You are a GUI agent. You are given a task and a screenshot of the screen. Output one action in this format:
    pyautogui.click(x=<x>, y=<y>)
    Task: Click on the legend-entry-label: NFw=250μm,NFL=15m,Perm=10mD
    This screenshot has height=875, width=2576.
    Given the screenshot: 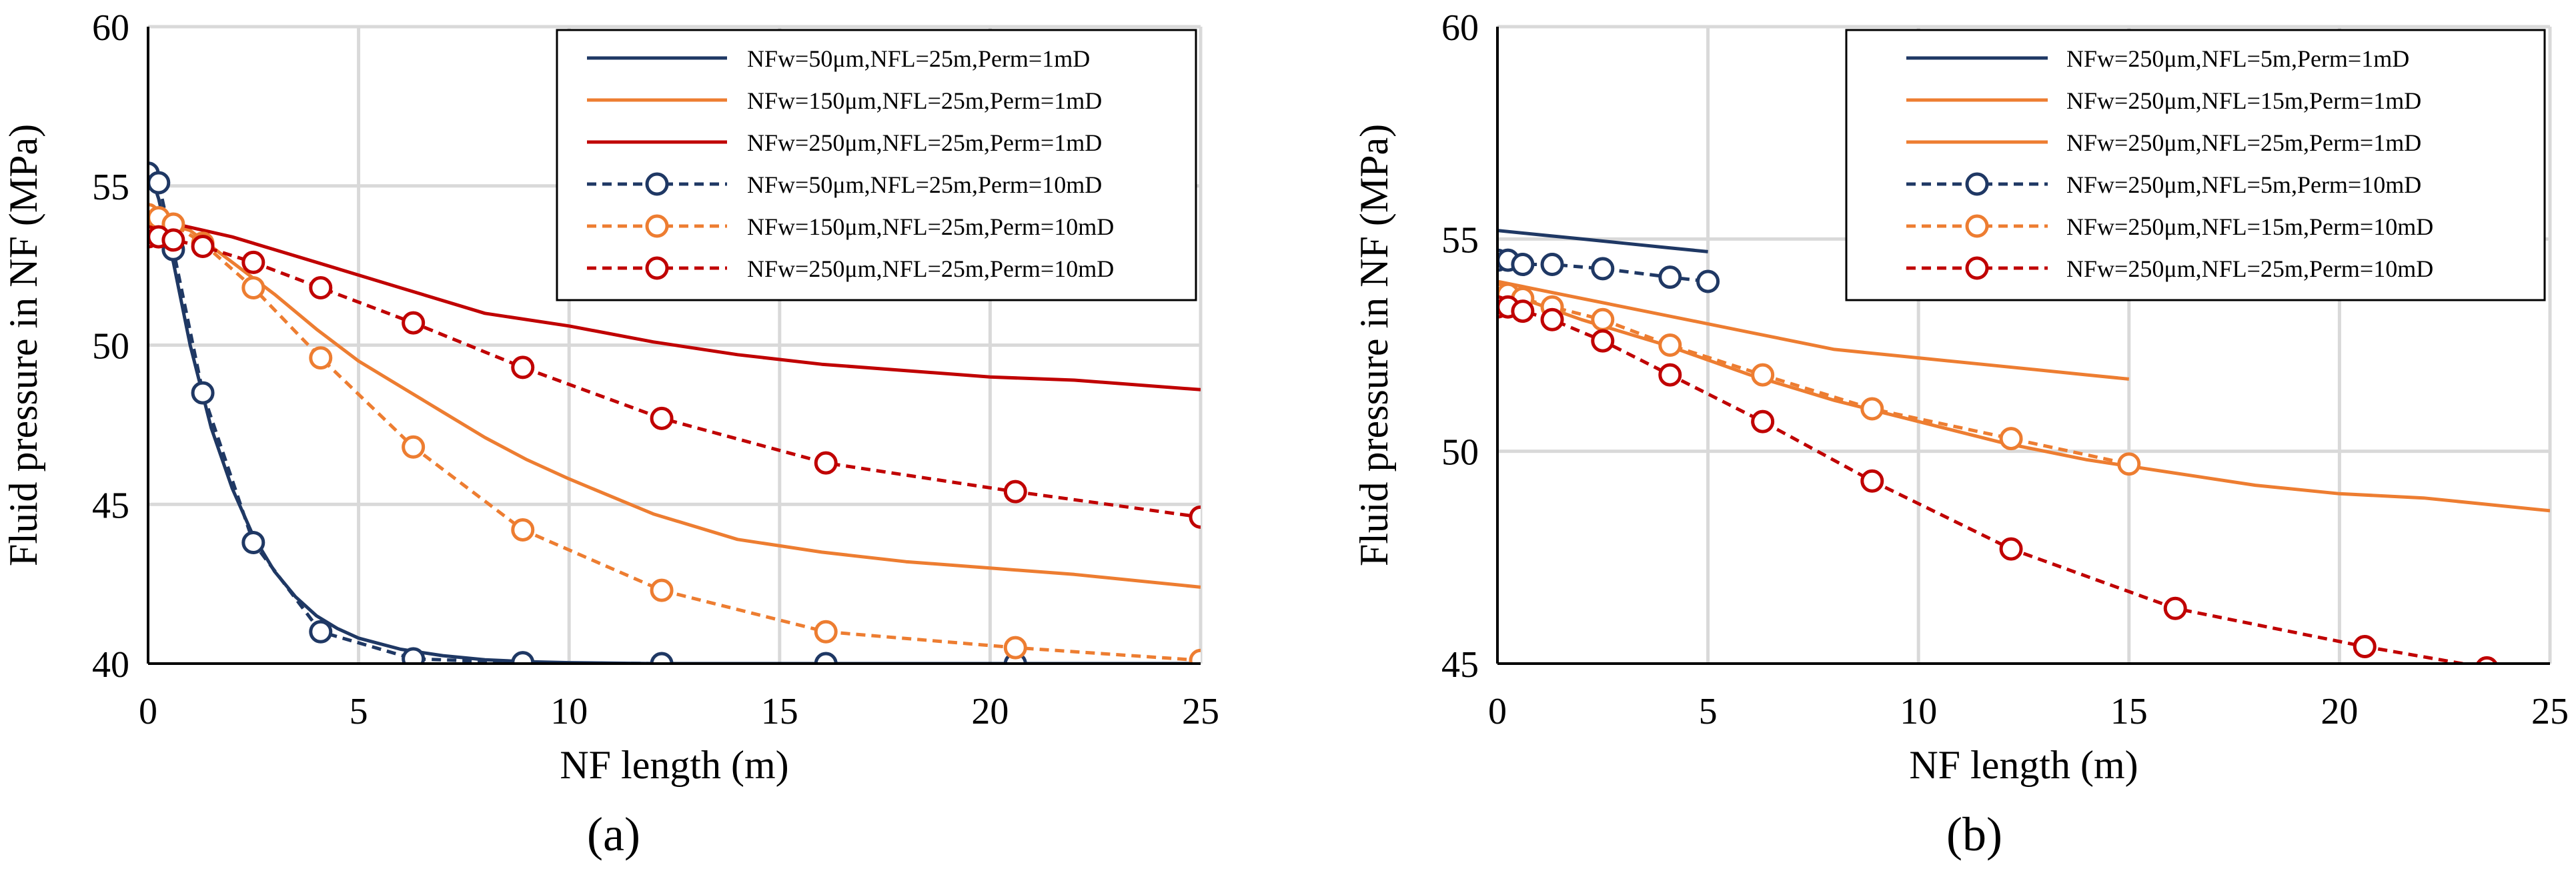 What is the action you would take?
    pyautogui.click(x=2249, y=226)
    